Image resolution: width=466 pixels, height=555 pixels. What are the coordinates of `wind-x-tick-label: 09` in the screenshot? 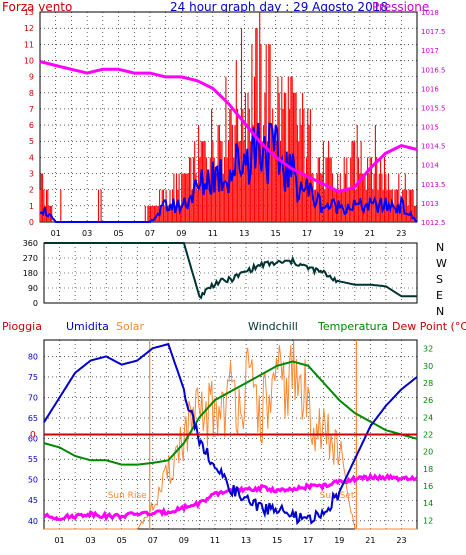 It's located at (181, 233).